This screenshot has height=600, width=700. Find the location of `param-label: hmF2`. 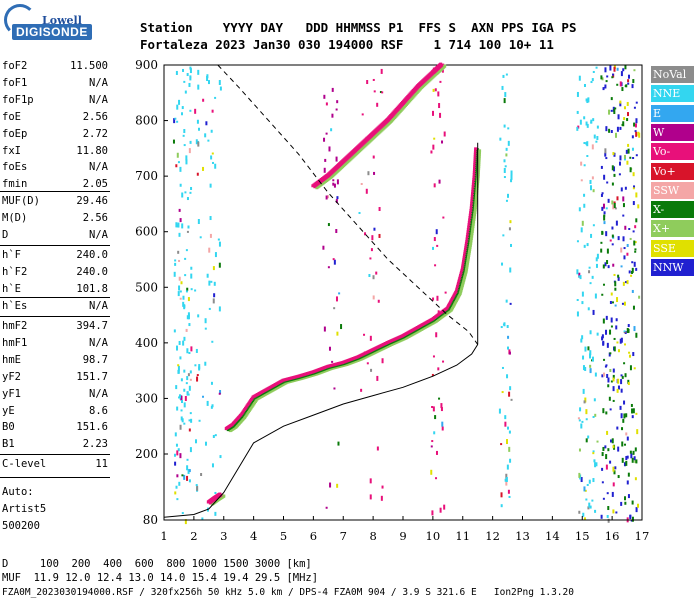

param-label: hmF2 is located at coordinates (15, 326).